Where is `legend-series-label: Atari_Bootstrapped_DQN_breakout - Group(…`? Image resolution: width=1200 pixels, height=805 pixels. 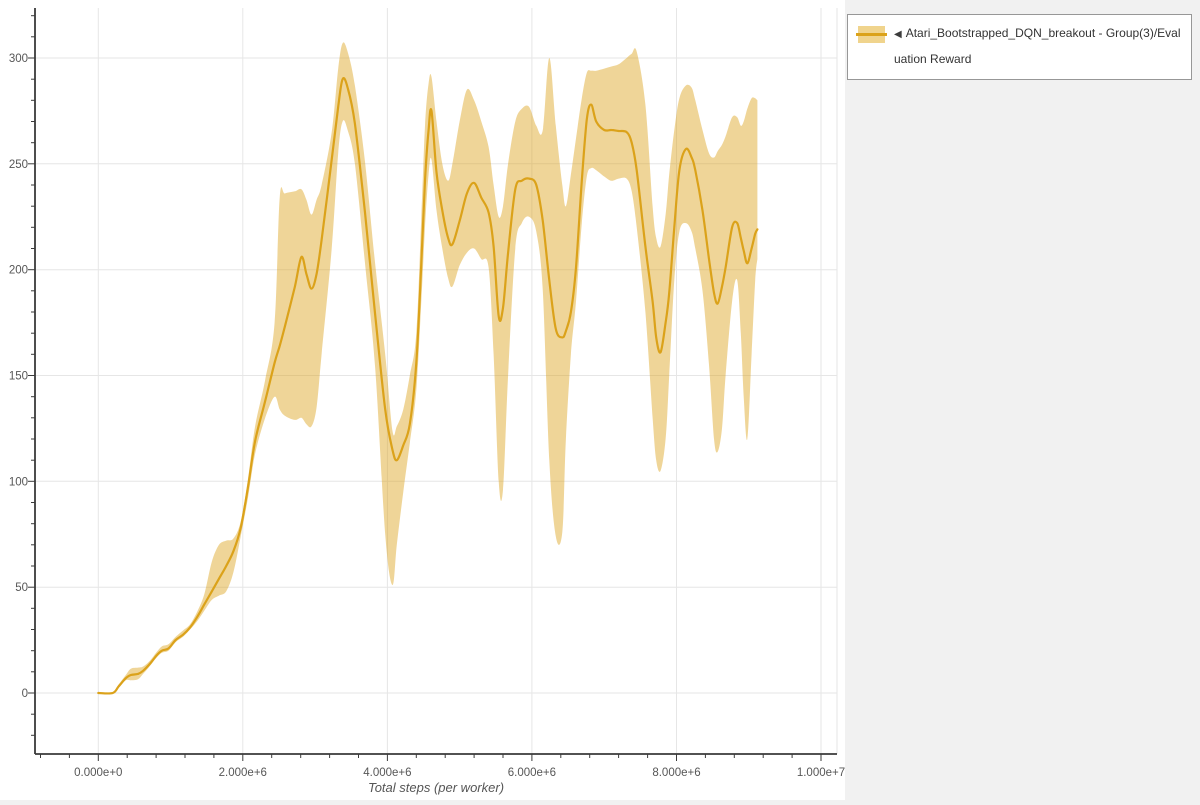 legend-series-label: Atari_Bootstrapped_DQN_breakout - Group(… is located at coordinates (1037, 46).